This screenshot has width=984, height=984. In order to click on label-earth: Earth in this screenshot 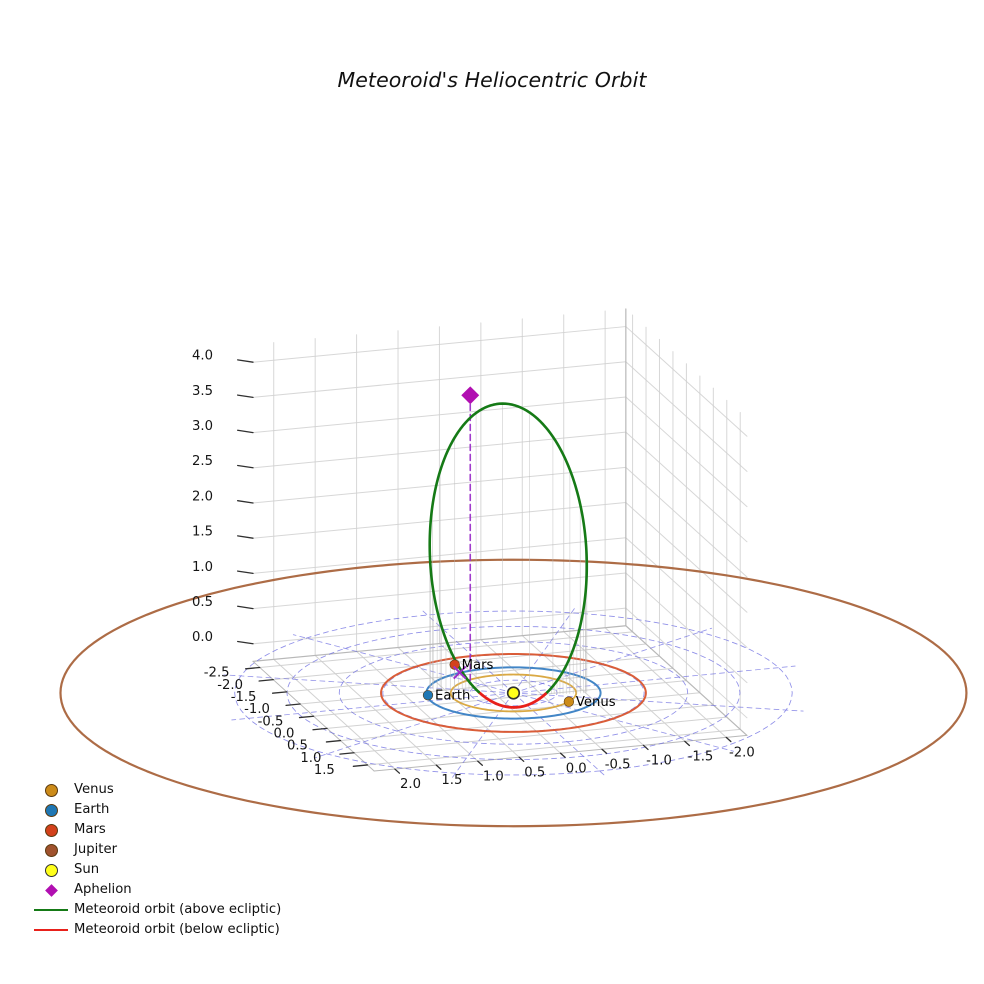, I will do `click(452, 696)`.